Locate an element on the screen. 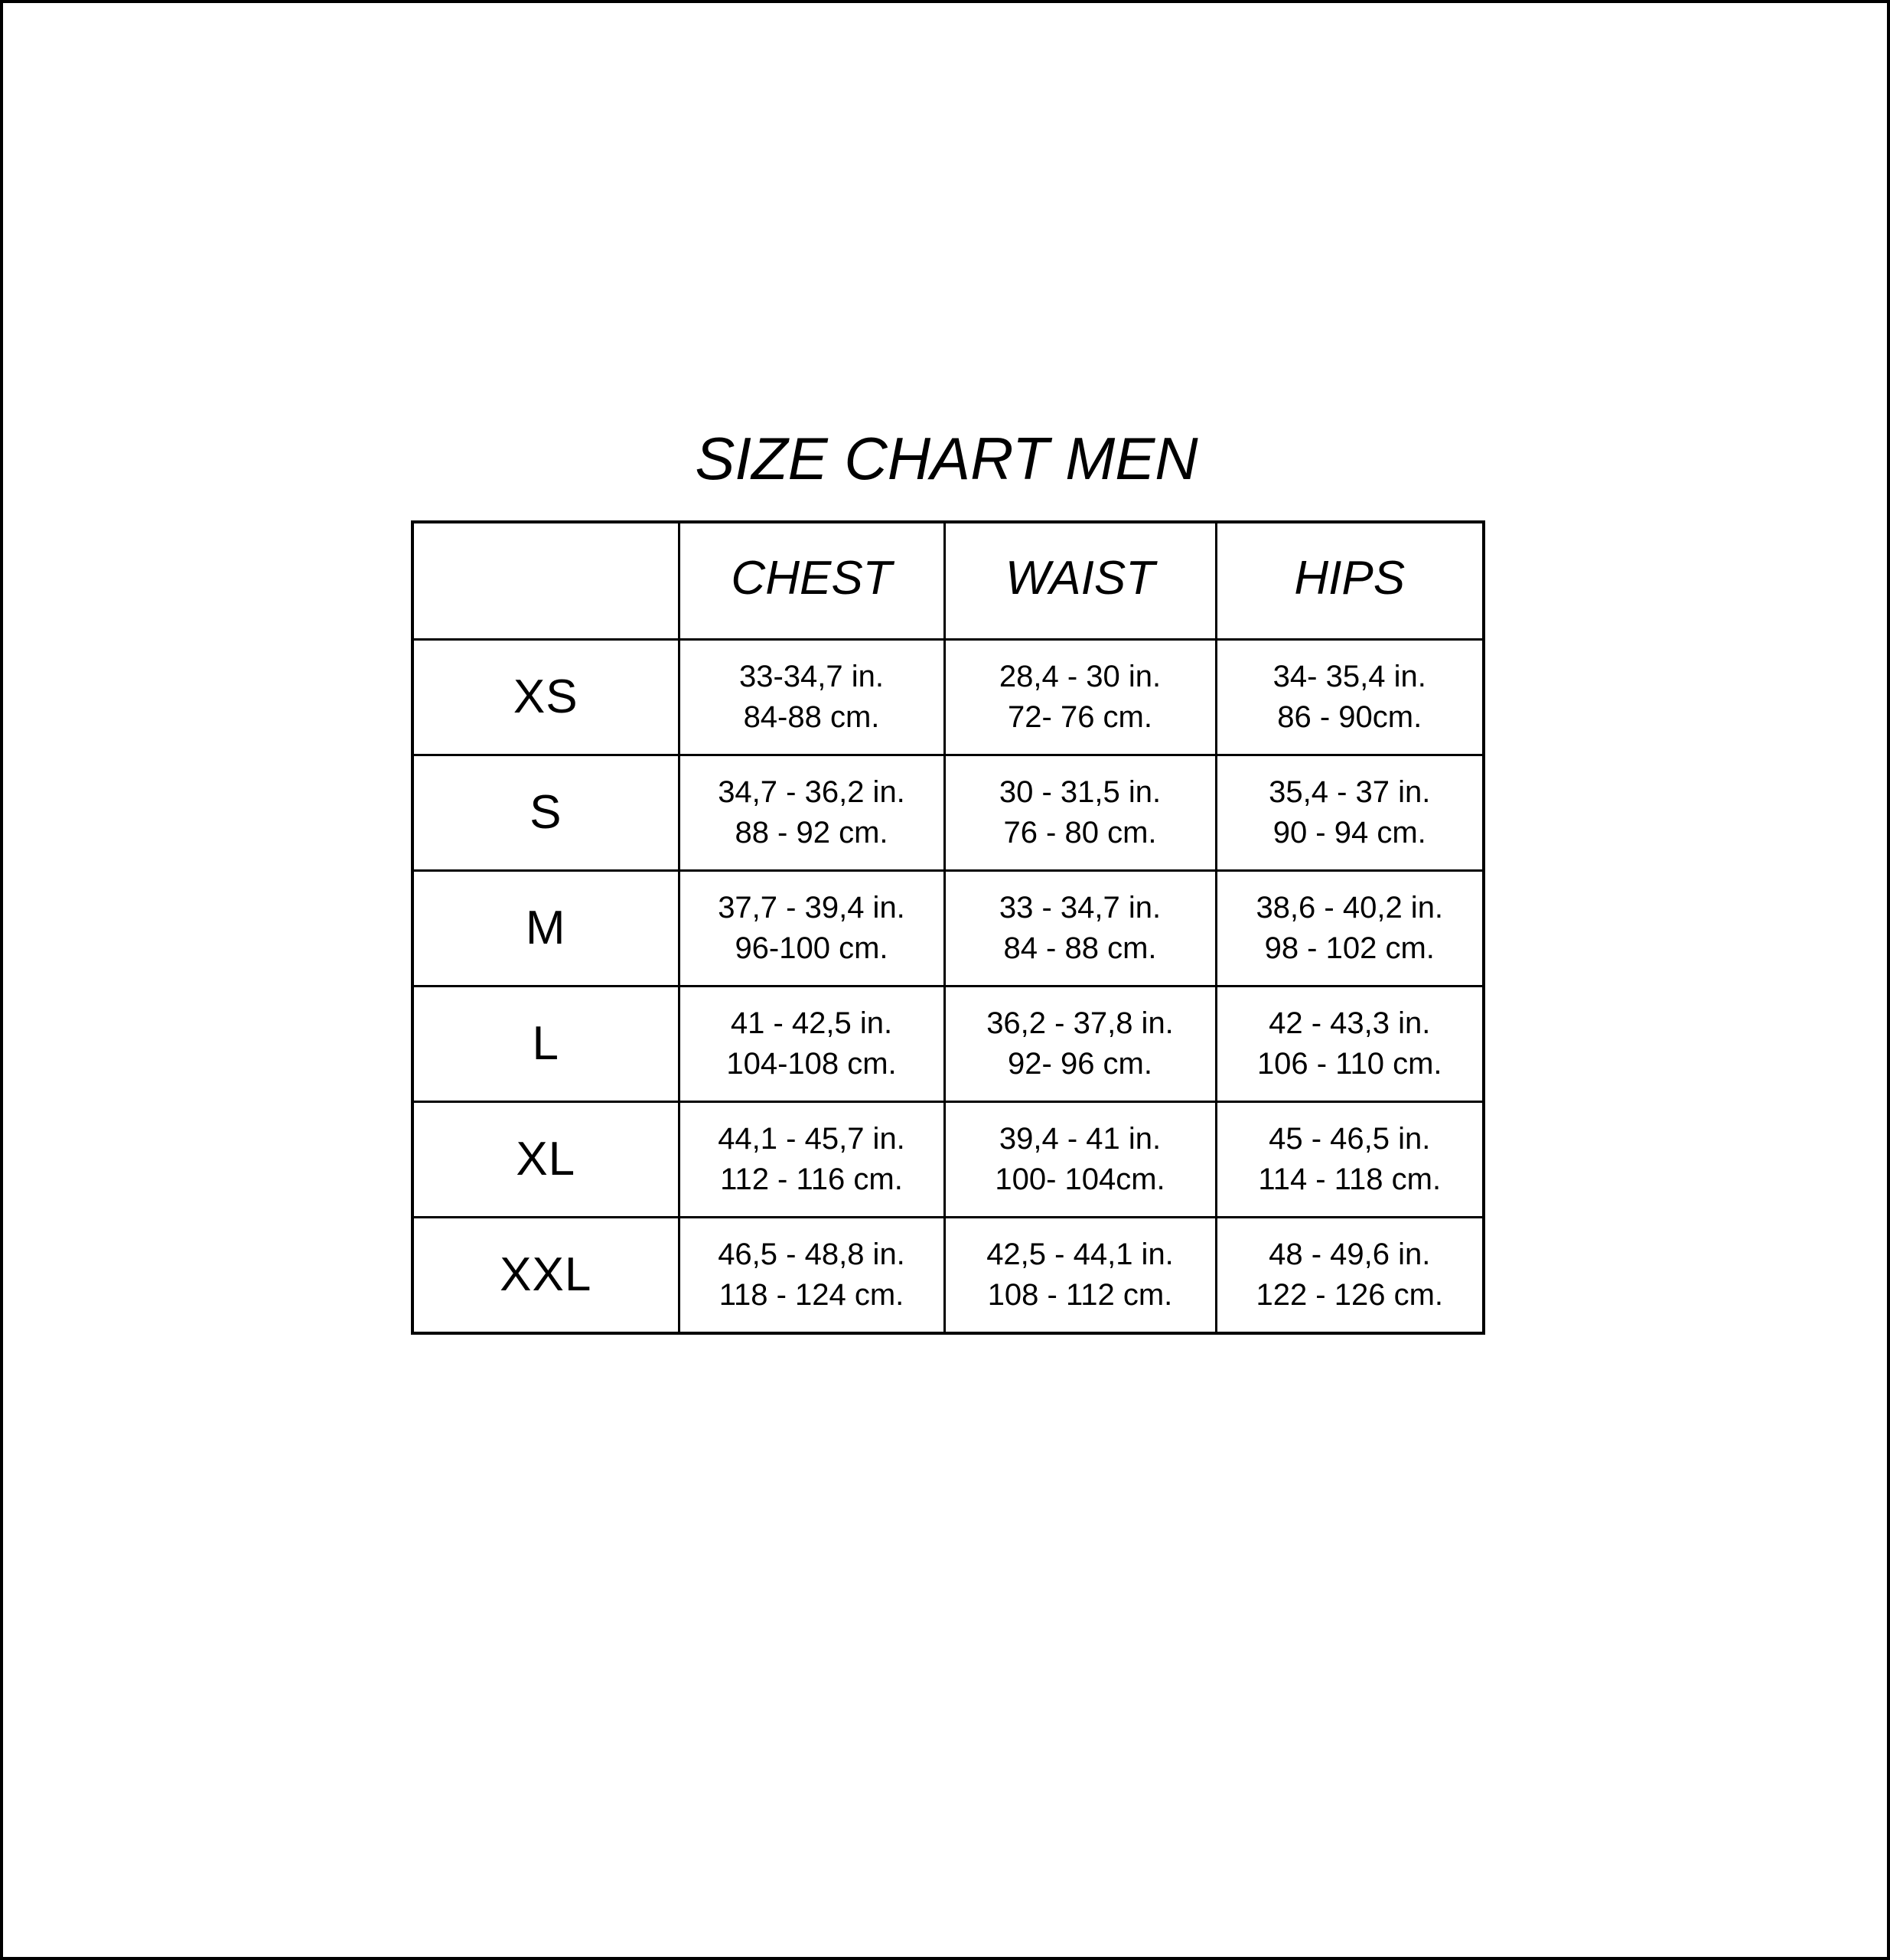  waist-inches: 36,2 - 37,8 in. is located at coordinates (1080, 1023).